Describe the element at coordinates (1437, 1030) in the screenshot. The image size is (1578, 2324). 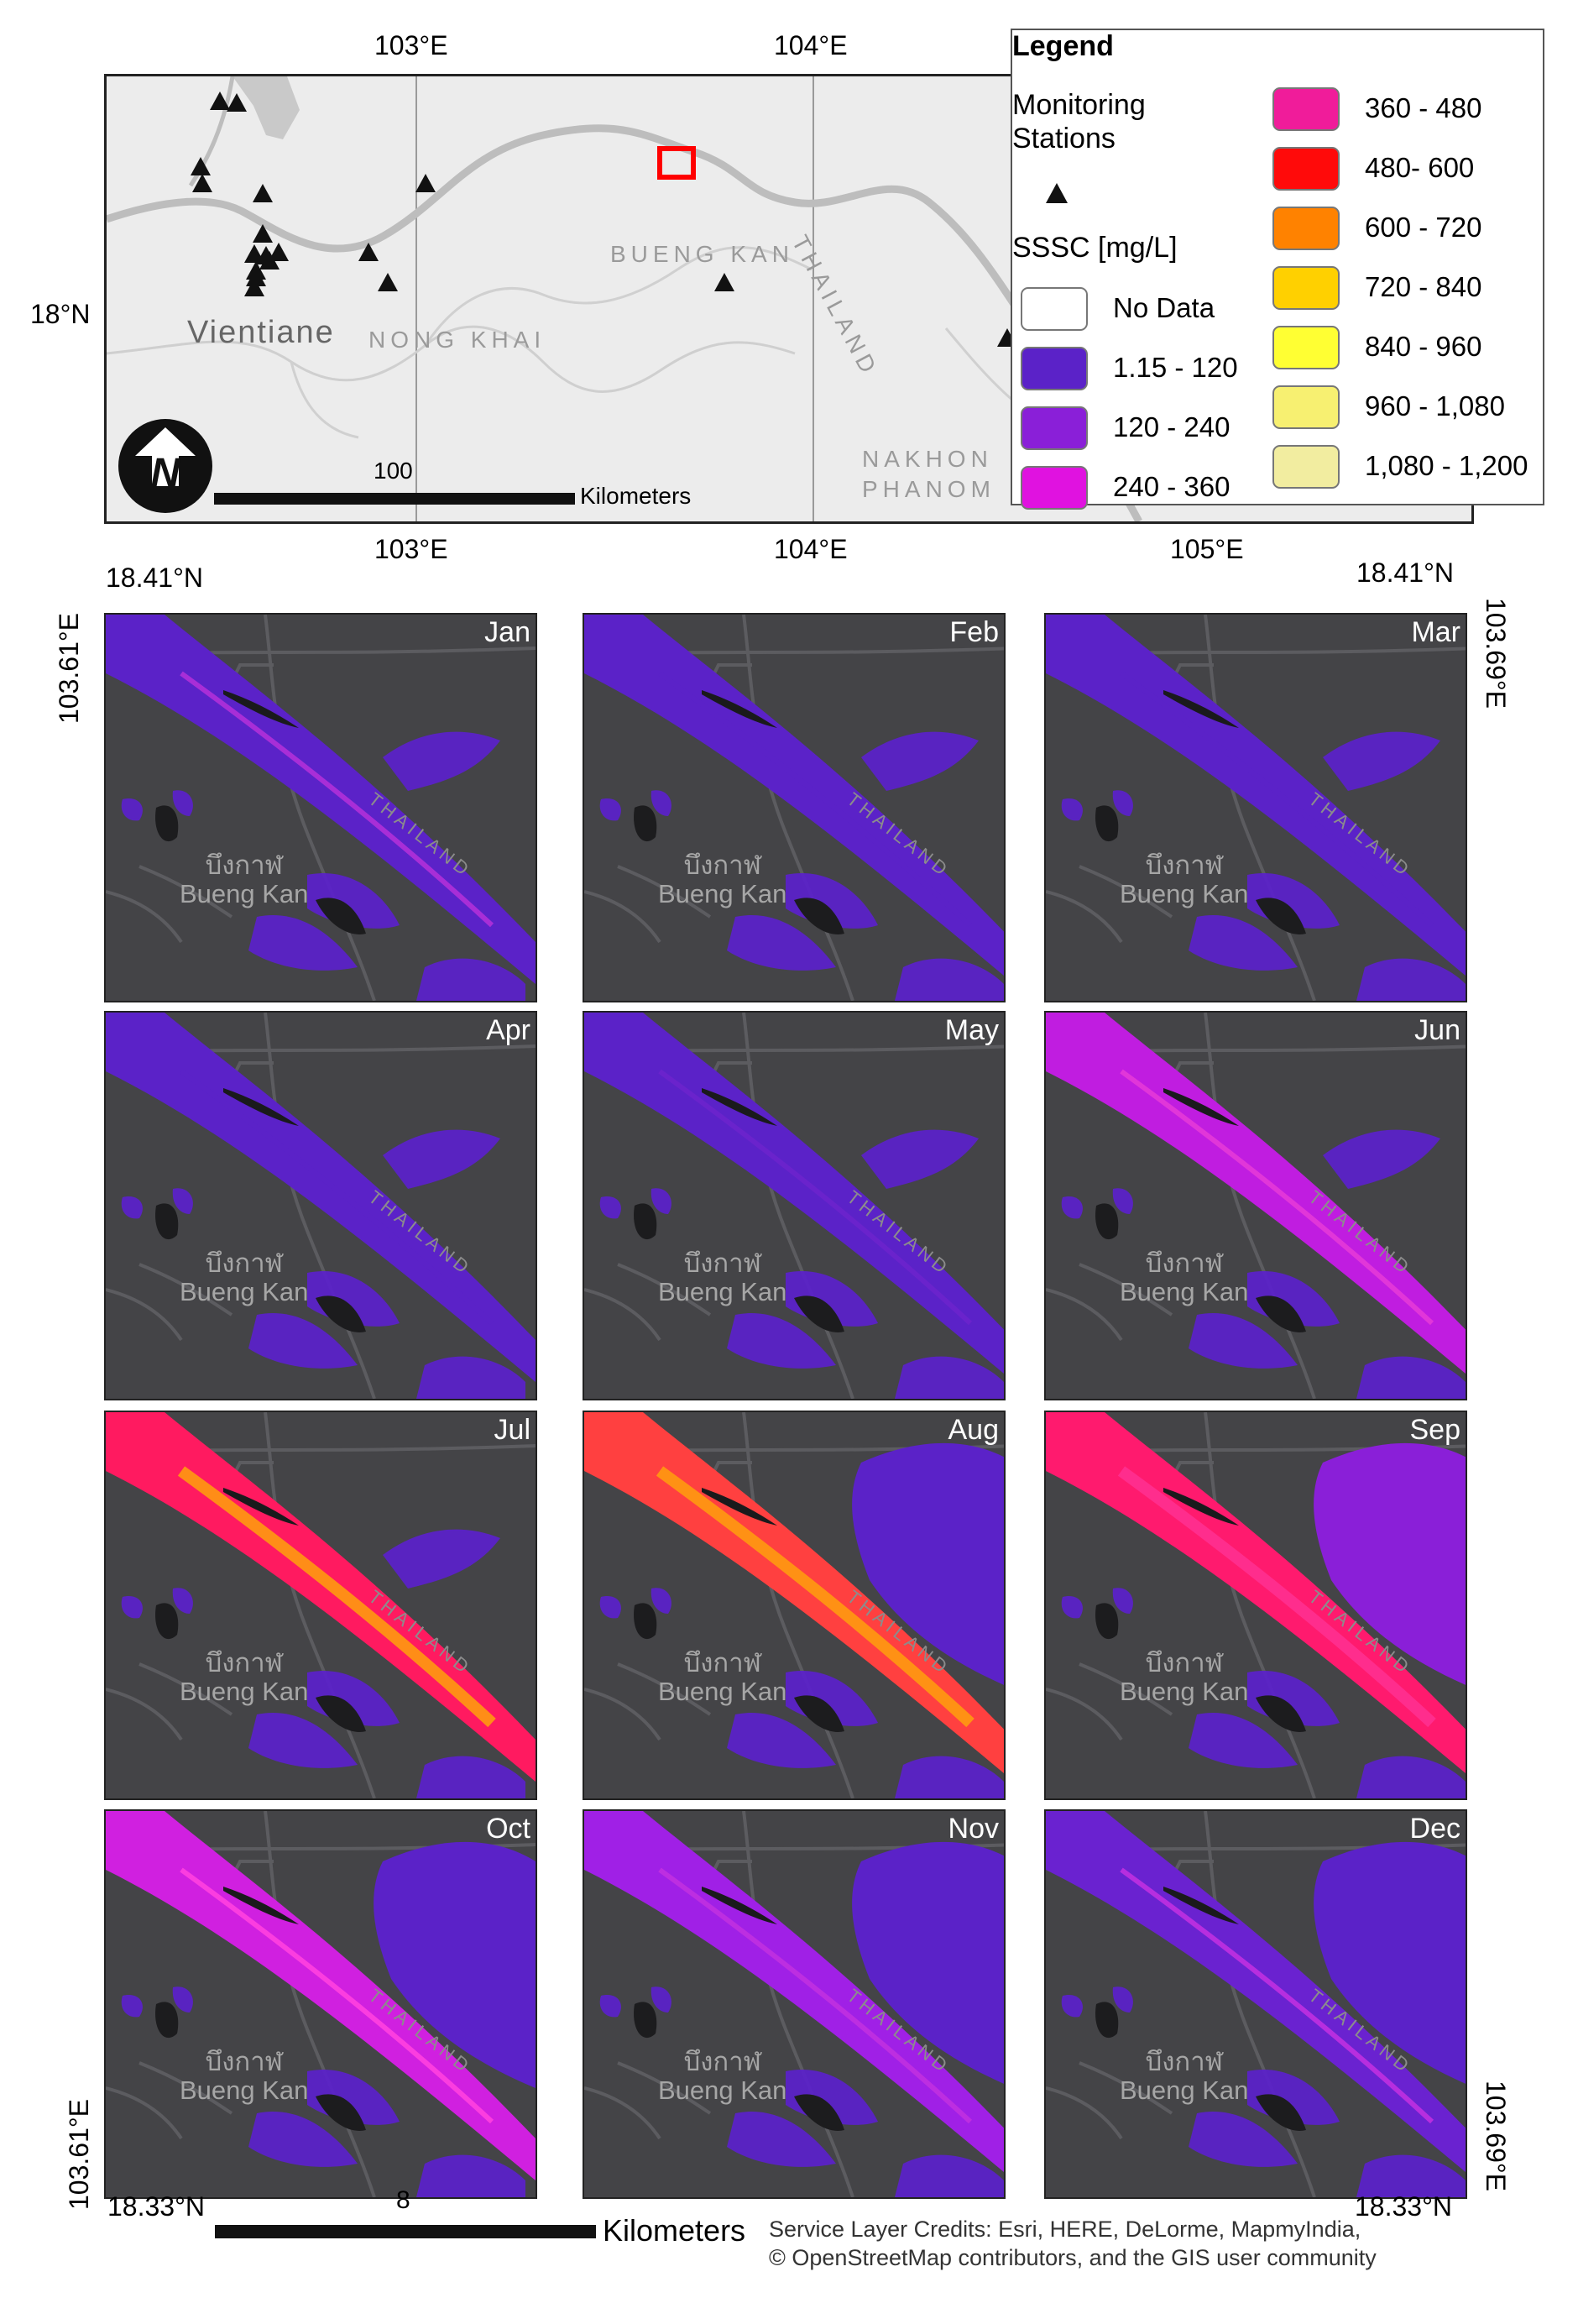
I see `month-label: Jun` at that location.